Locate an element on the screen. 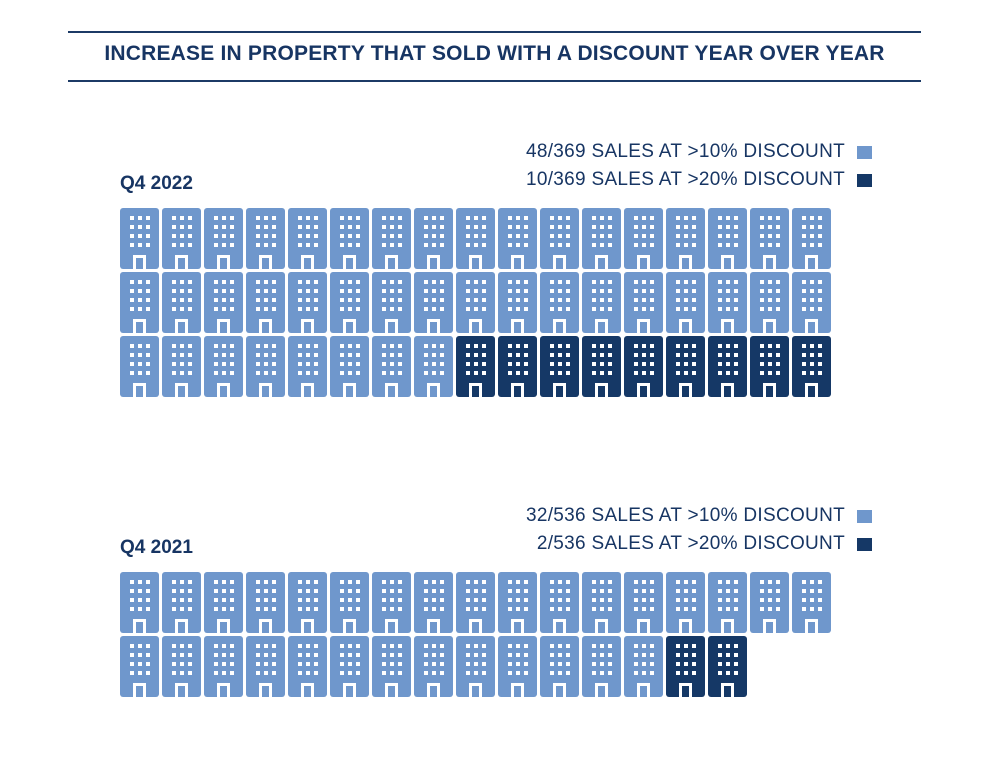 The height and width of the screenshot is (766, 992). legend-item-2022-20pct: 10/369 SALES AT >20% DISCOUNT is located at coordinates (698, 179).